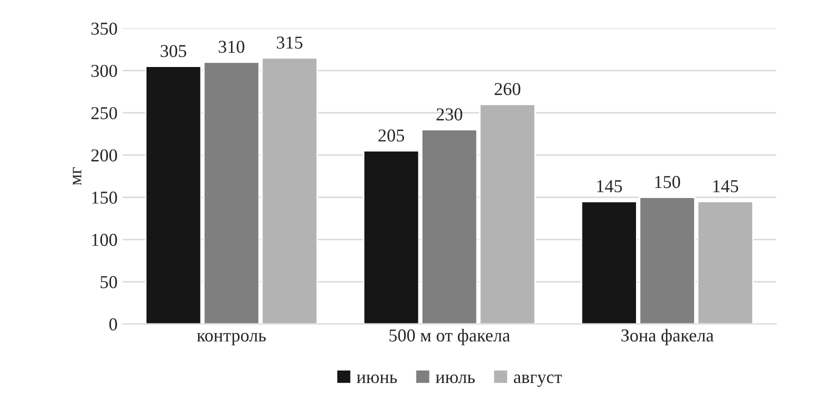  I want to click on y-tick-label: 50, so click(108, 282).